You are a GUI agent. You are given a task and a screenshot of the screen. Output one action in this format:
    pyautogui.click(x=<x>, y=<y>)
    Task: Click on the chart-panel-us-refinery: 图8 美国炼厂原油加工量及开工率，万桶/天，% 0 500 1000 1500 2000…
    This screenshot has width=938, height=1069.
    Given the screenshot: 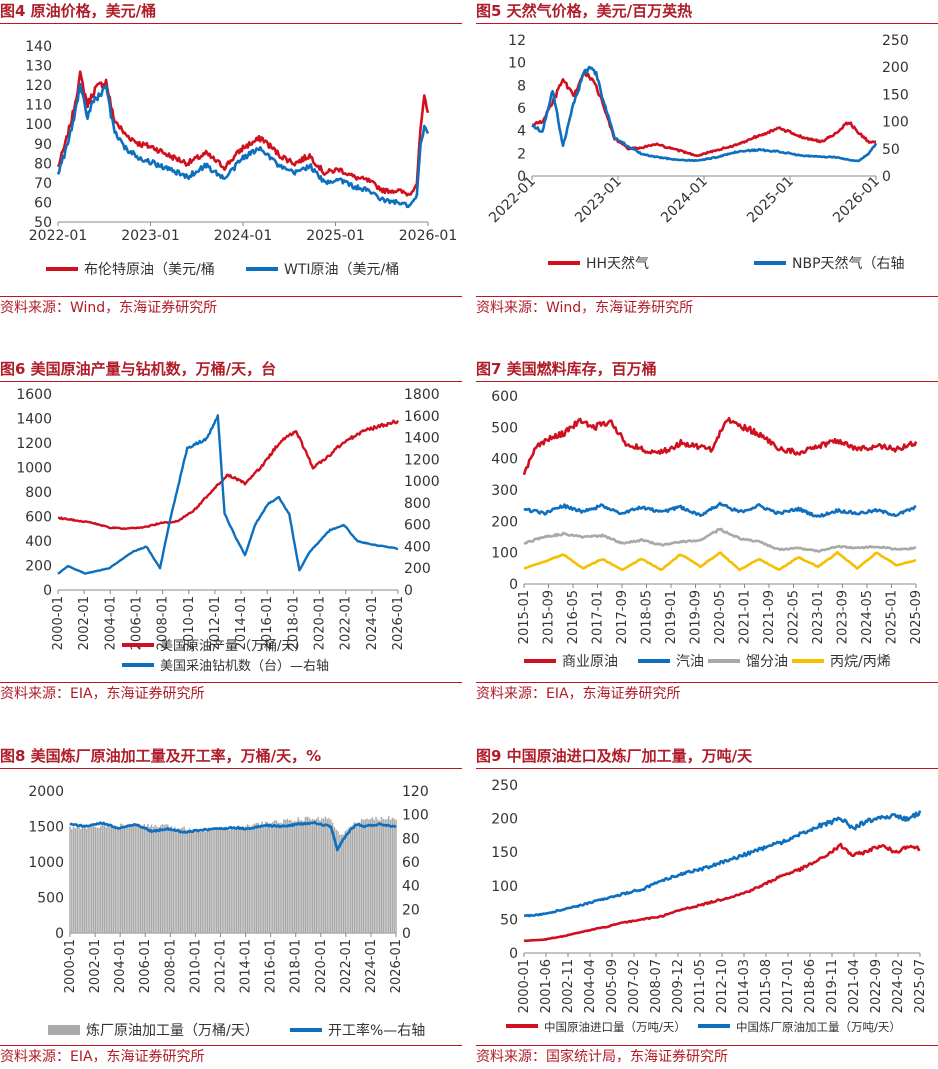 What is the action you would take?
    pyautogui.click(x=231, y=907)
    